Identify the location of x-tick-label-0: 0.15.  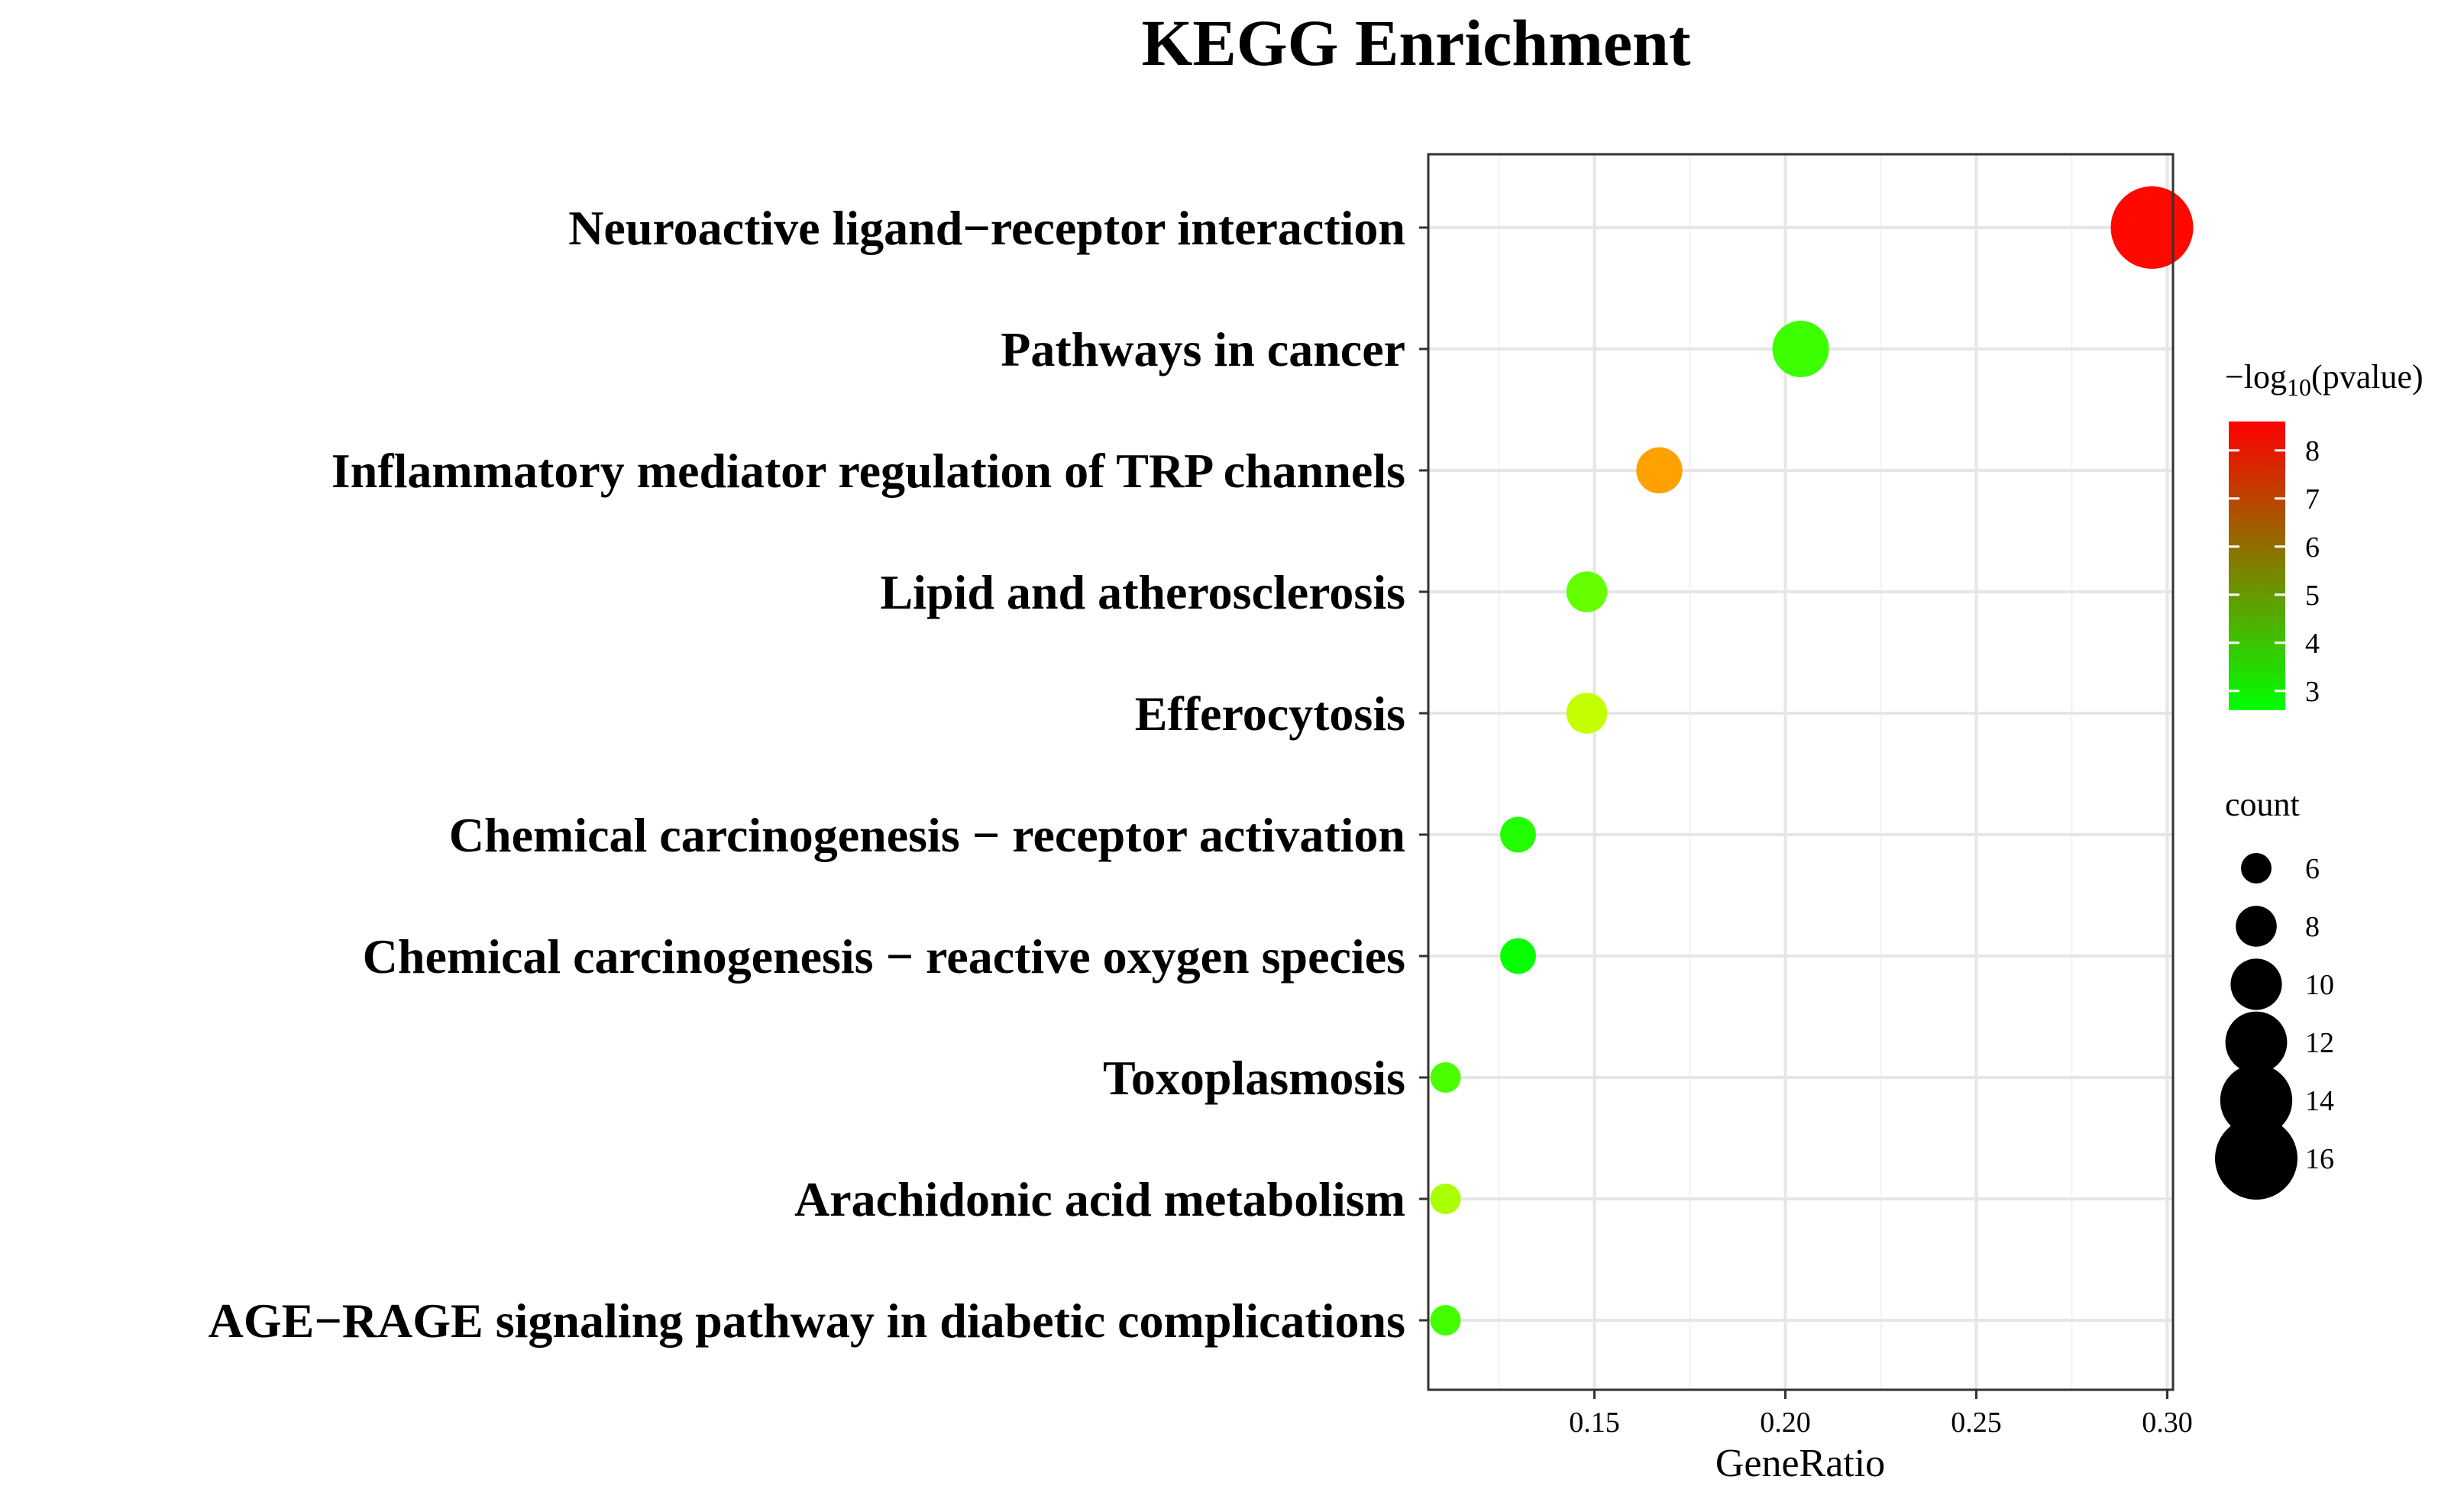
(1595, 1423).